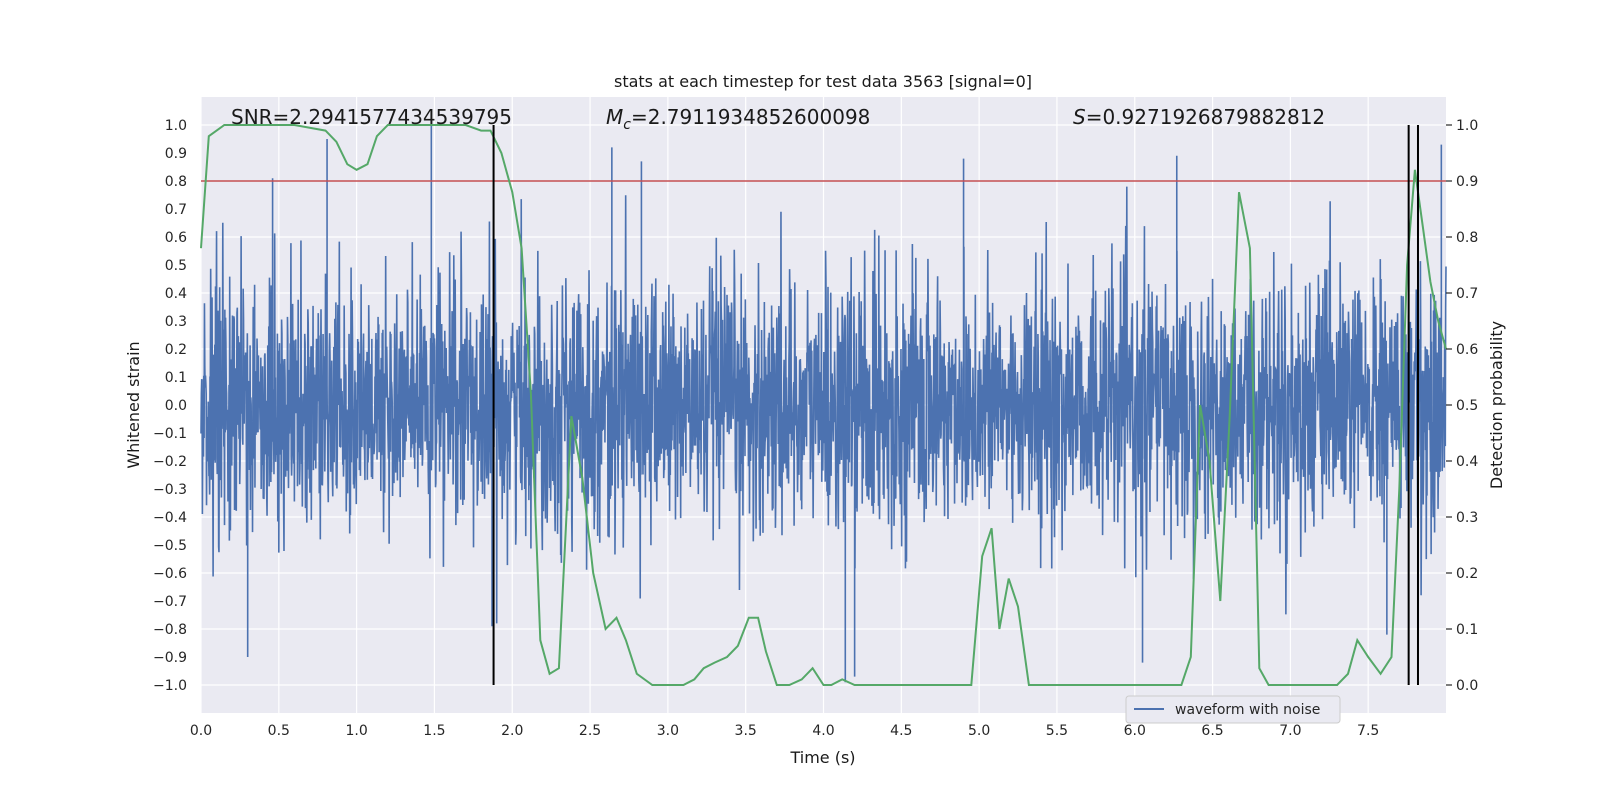  Describe the element at coordinates (1467, 630) in the screenshot. I see `y-right-tick-label: 0.1` at that location.